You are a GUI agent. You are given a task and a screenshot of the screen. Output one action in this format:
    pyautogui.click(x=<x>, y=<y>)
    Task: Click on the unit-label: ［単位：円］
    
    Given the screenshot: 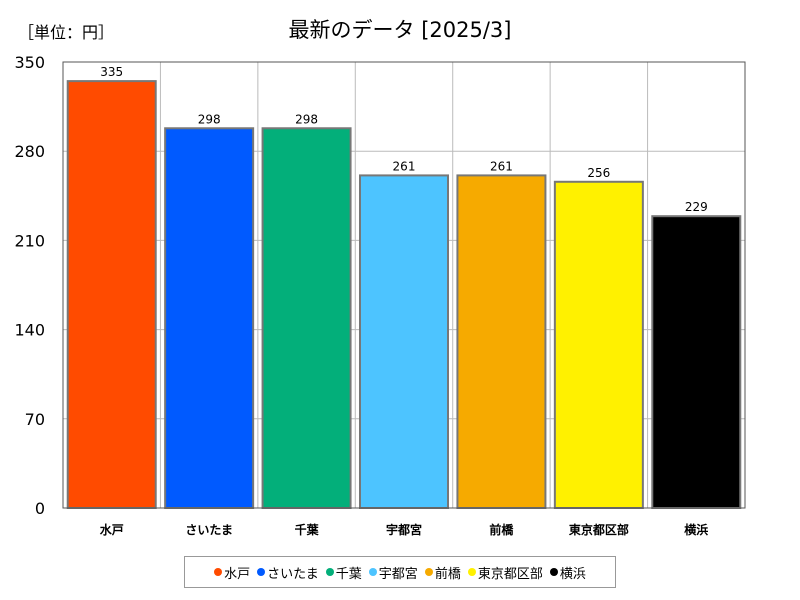 What is the action you would take?
    pyautogui.click(x=66, y=32)
    